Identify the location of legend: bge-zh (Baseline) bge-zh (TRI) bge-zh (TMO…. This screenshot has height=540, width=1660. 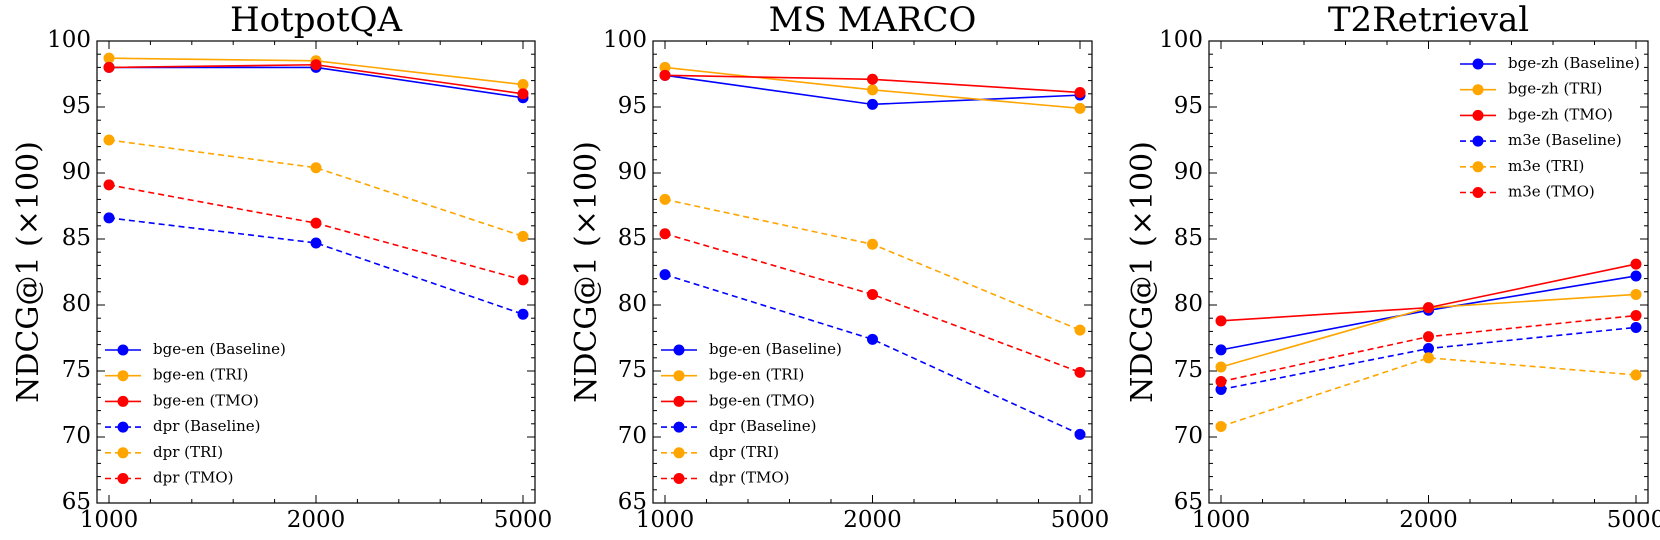
(1550, 127).